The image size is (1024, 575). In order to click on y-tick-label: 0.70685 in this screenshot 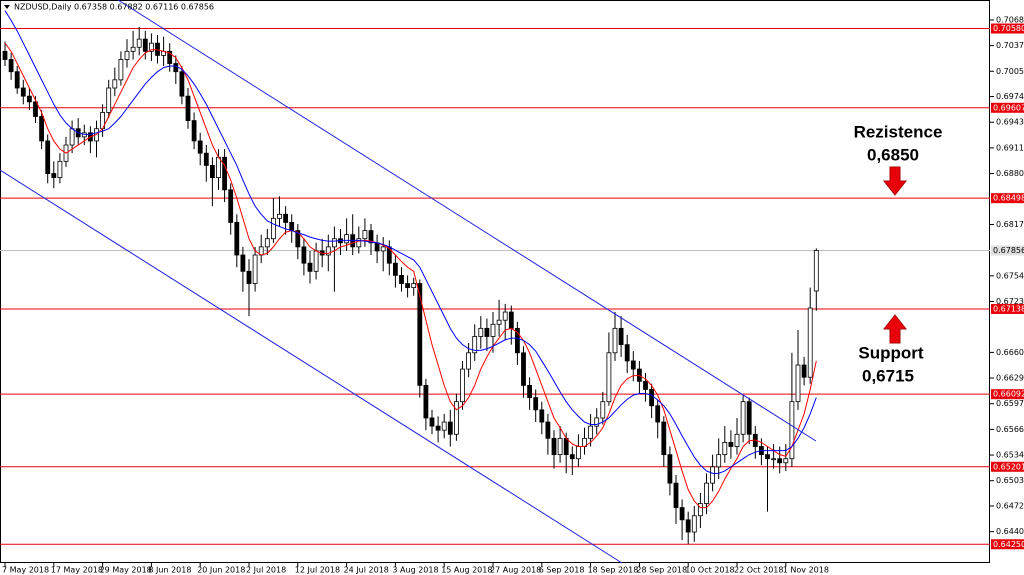, I will do `click(1010, 19)`.